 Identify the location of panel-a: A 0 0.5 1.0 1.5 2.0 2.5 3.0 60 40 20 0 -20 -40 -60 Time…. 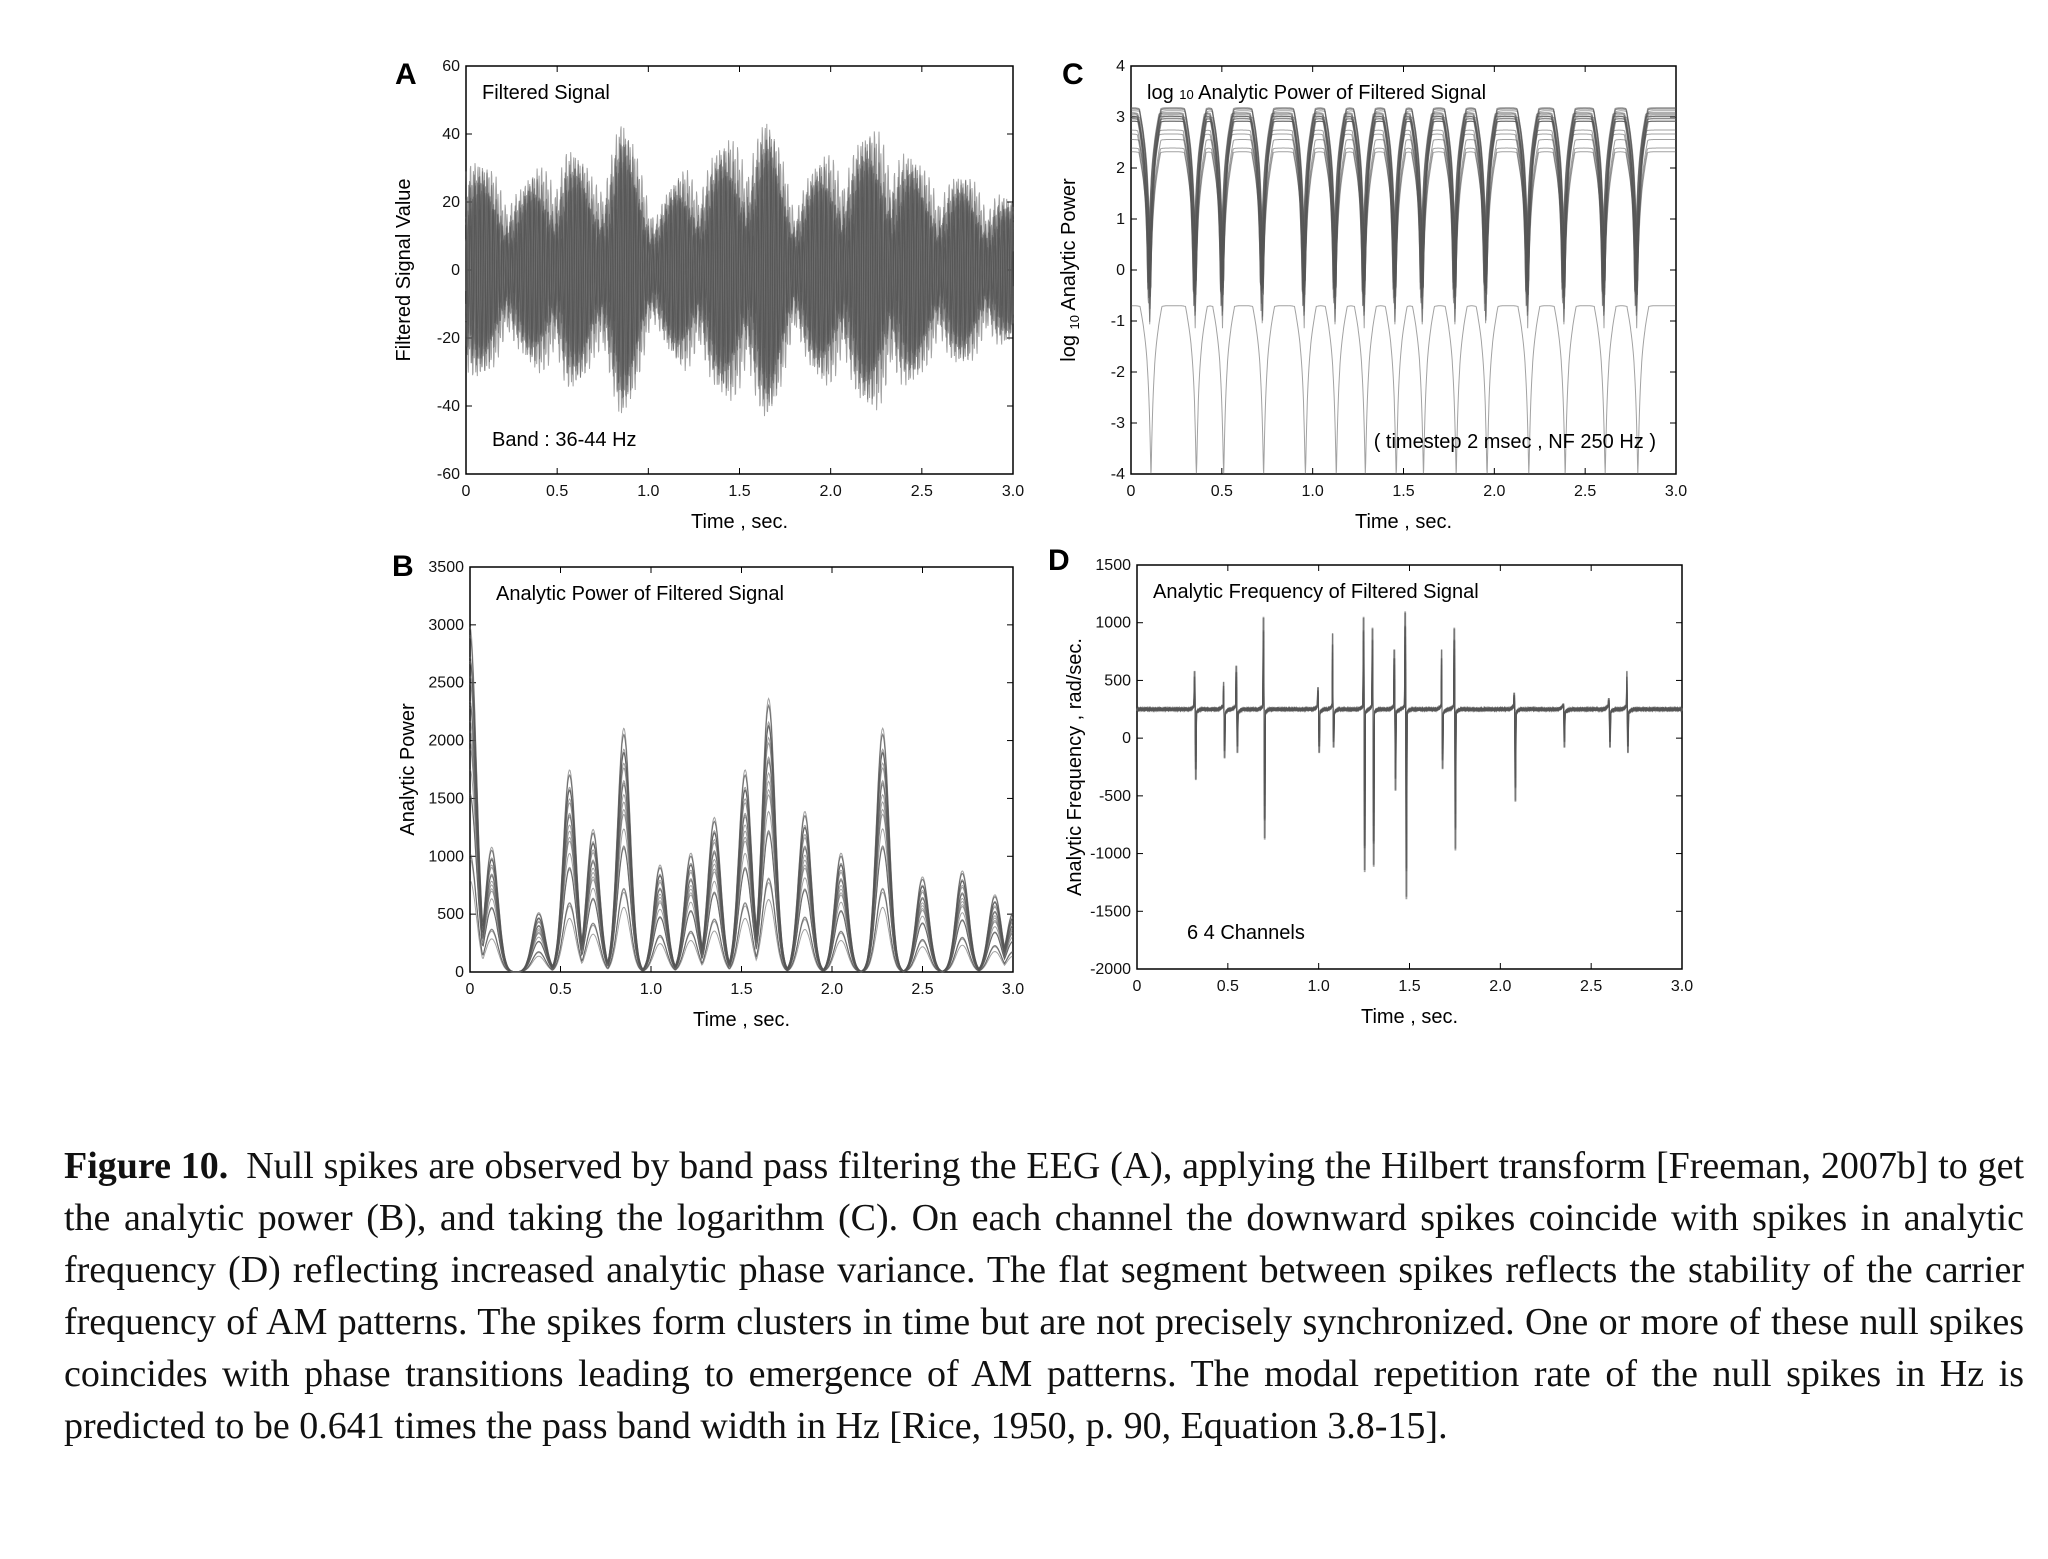
(708, 295).